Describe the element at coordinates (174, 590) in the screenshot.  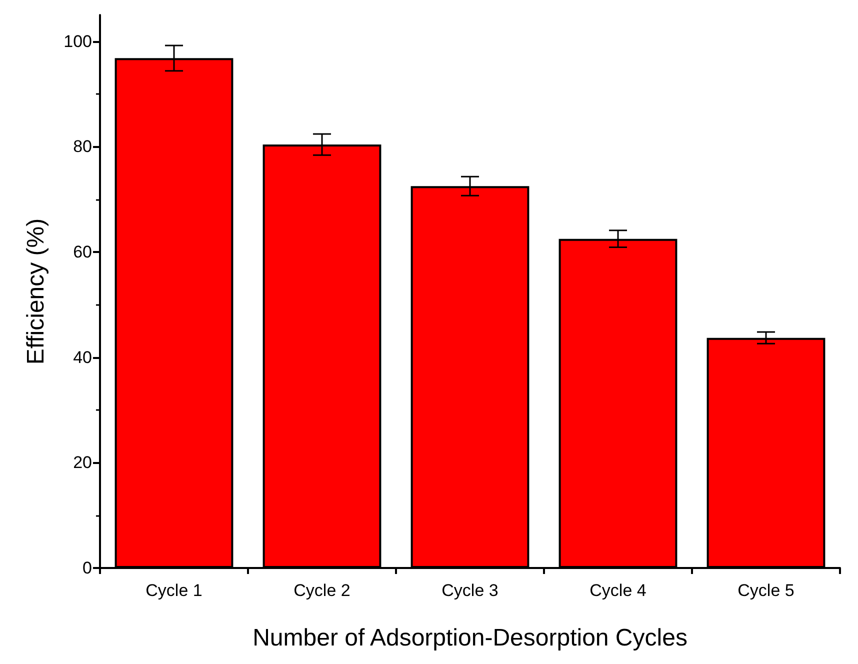
I see `x-tick-label: Cycle 1` at that location.